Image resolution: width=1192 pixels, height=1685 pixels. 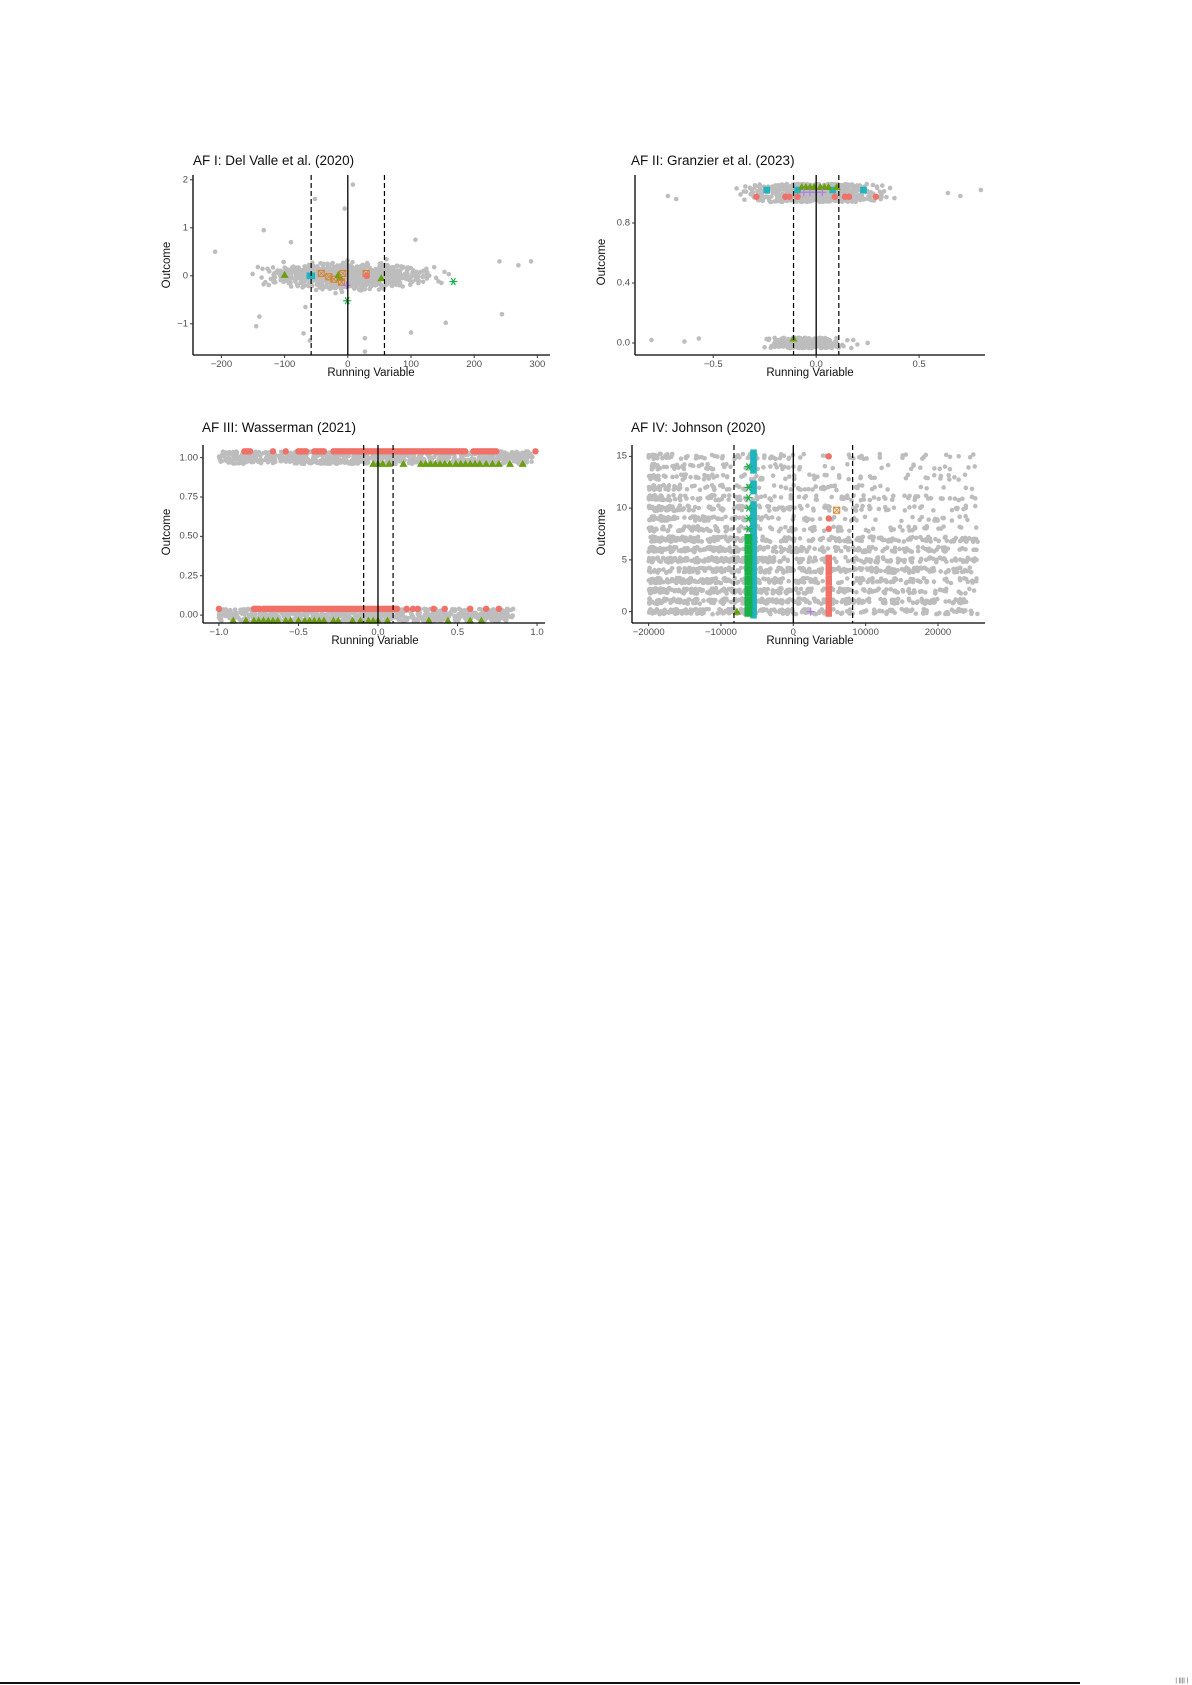 What do you see at coordinates (189, 497) in the screenshot?
I see `y-tick-label: 0.75` at bounding box center [189, 497].